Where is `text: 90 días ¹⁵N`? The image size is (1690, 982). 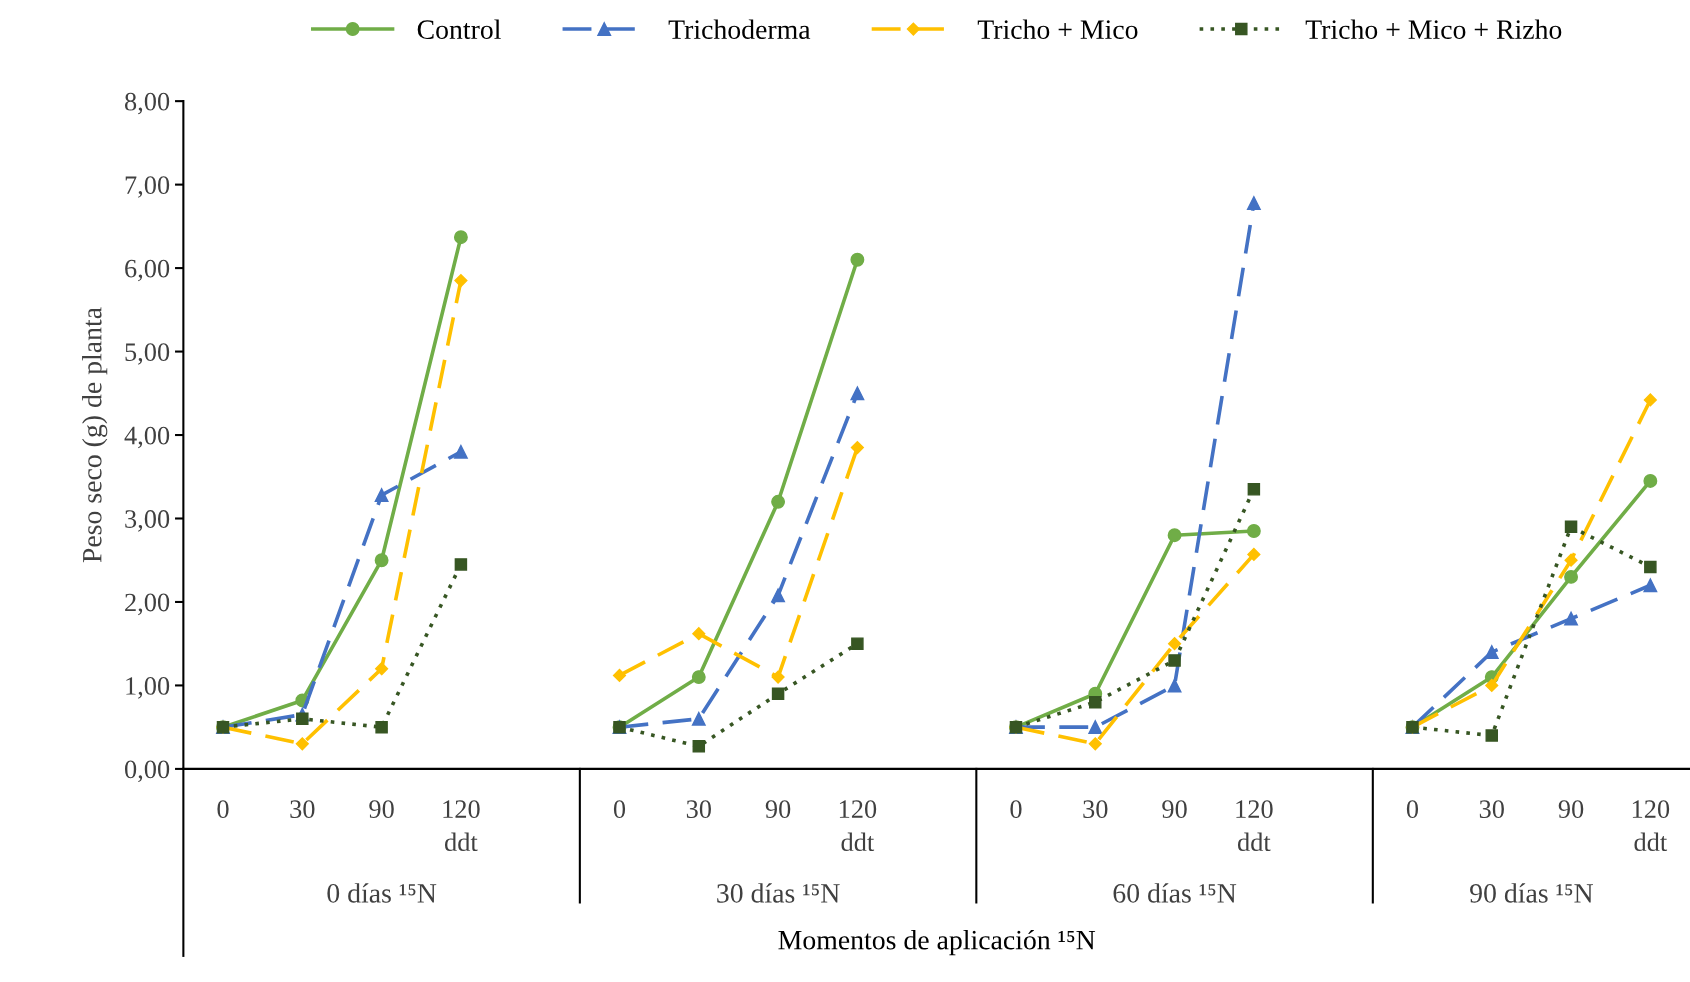 text: 90 días ¹⁵N is located at coordinates (1532, 893).